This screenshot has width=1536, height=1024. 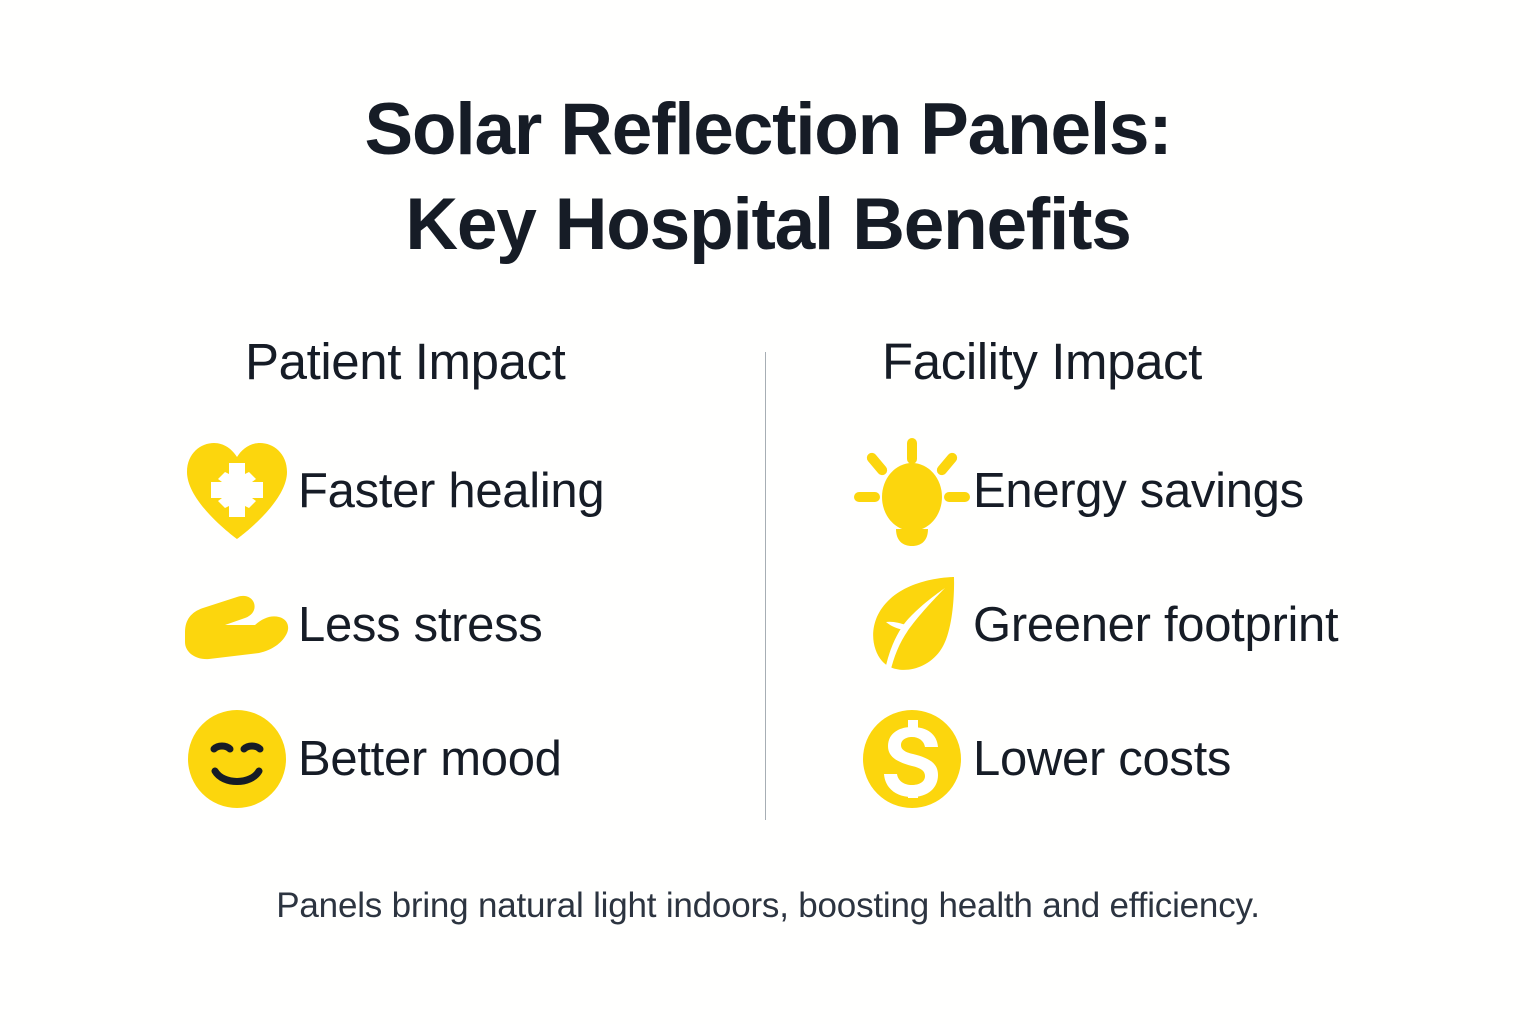 I want to click on heart-medical-cross-icon, so click(x=237, y=491).